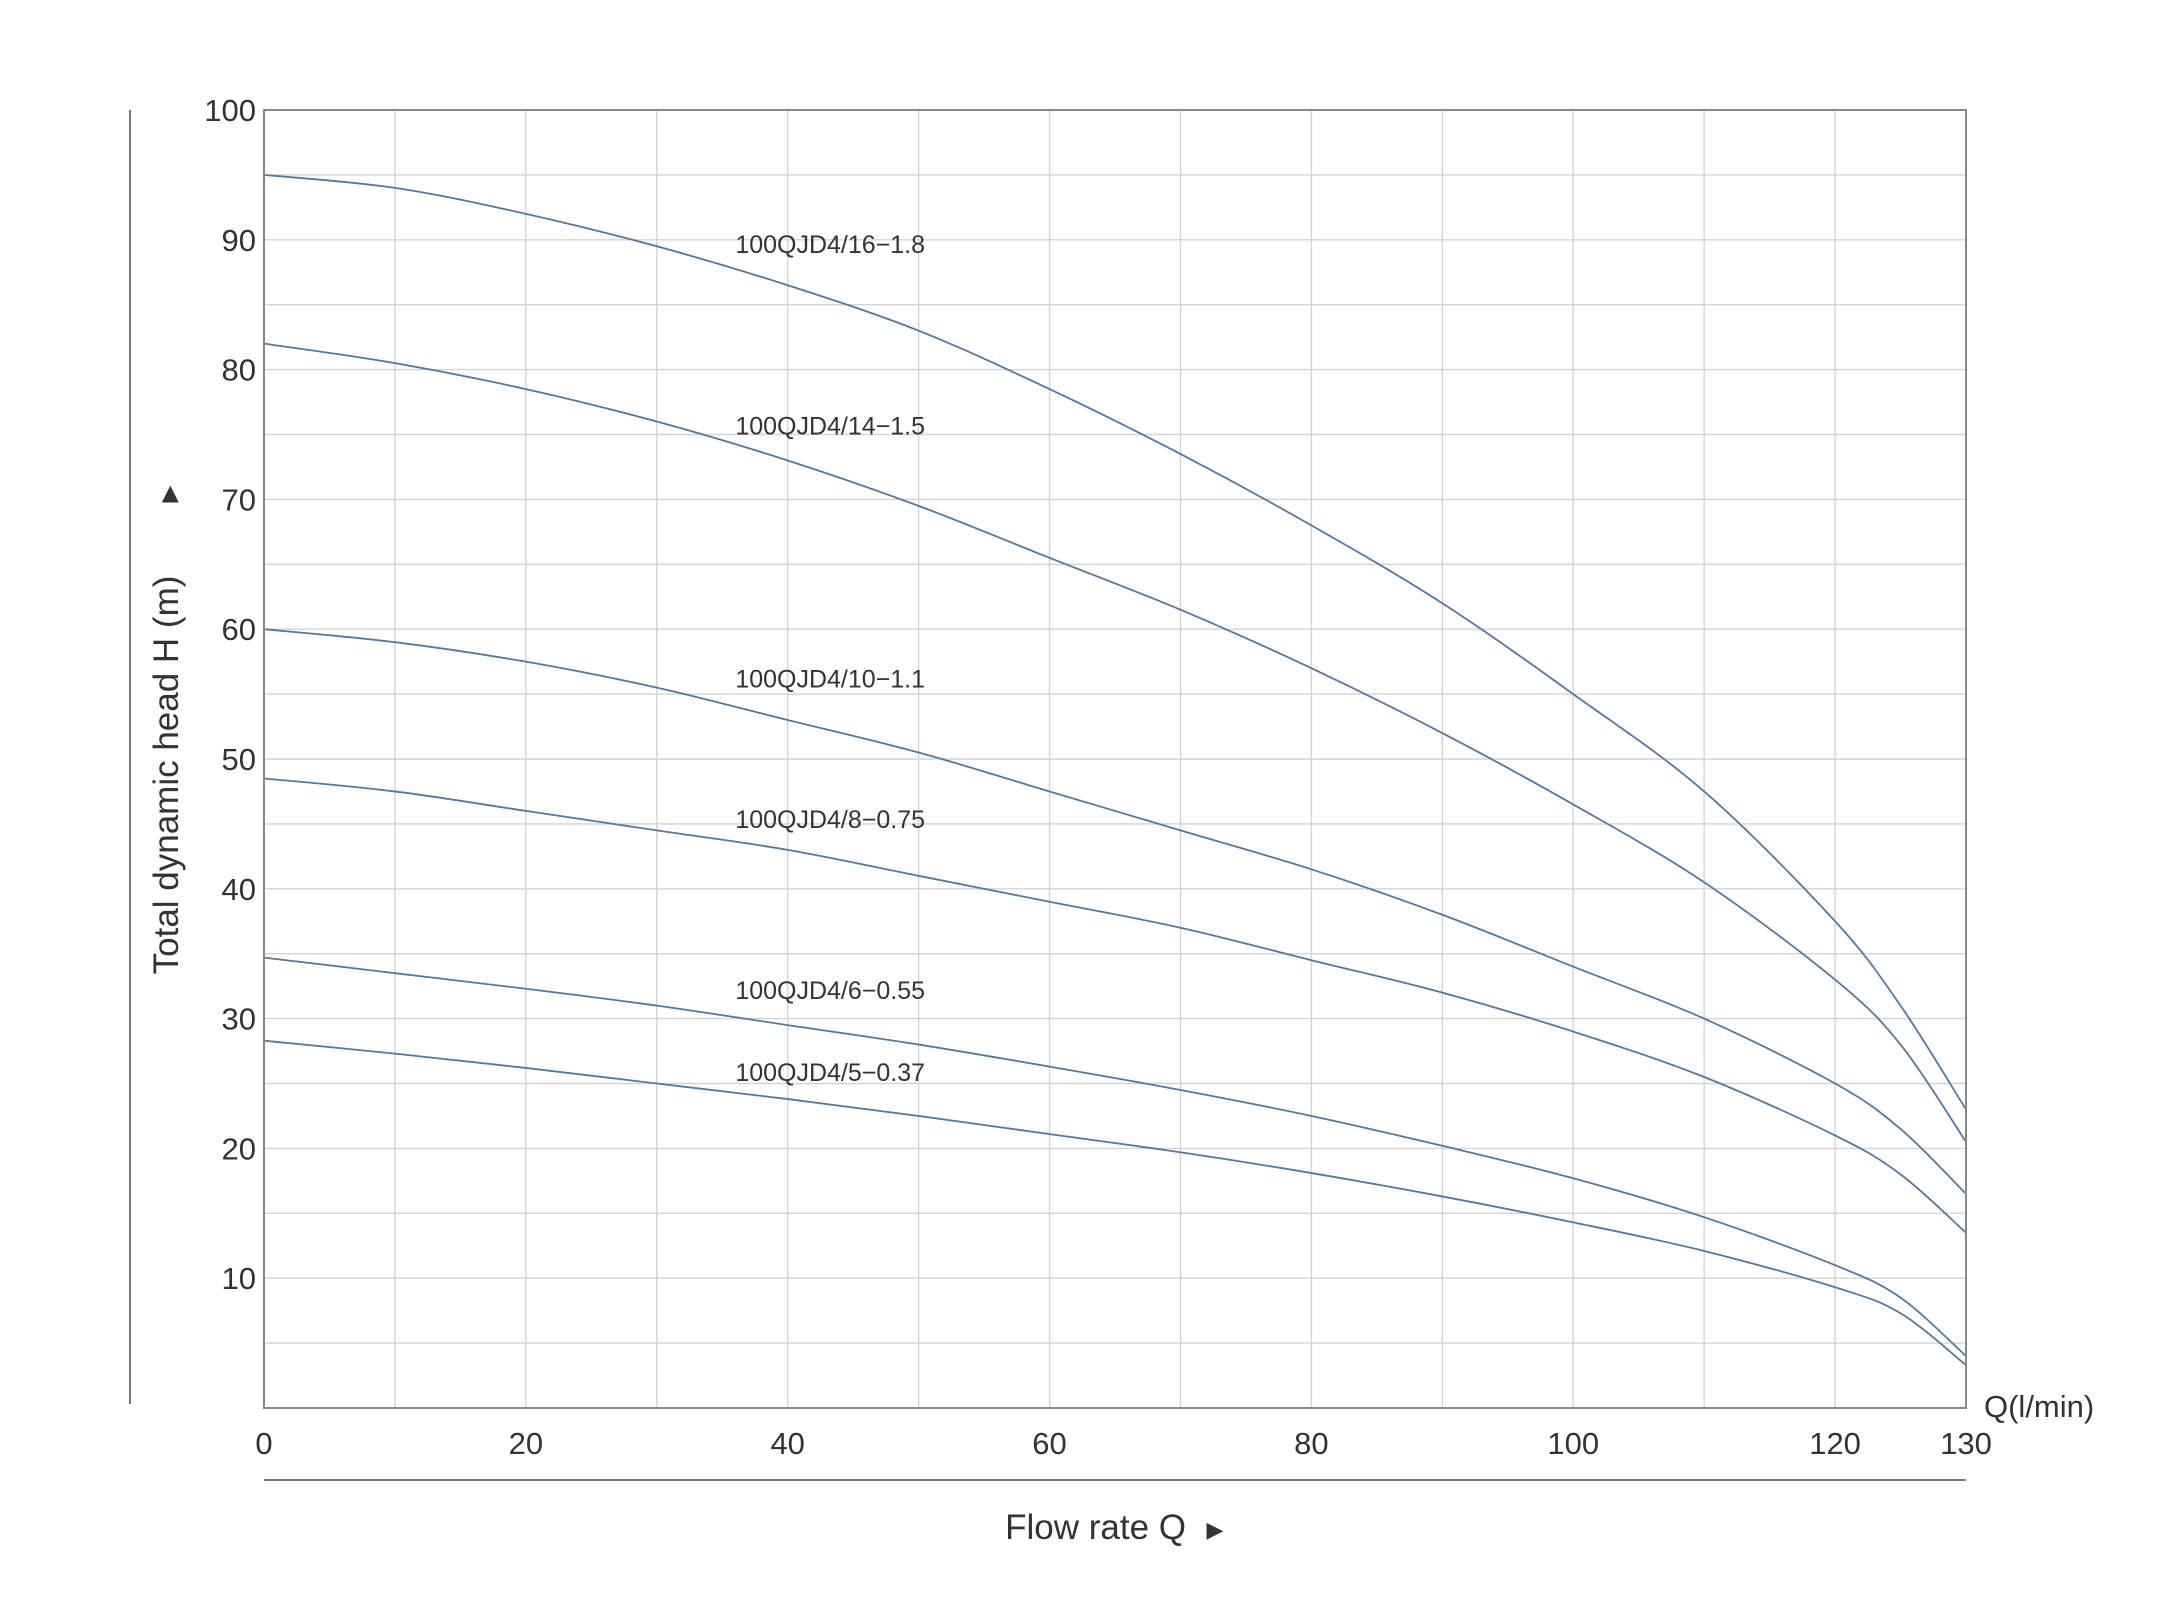 The width and height of the screenshot is (2164, 1614). Describe the element at coordinates (830, 245) in the screenshot. I see `series-label: 100QJD4/16−1.8` at that location.